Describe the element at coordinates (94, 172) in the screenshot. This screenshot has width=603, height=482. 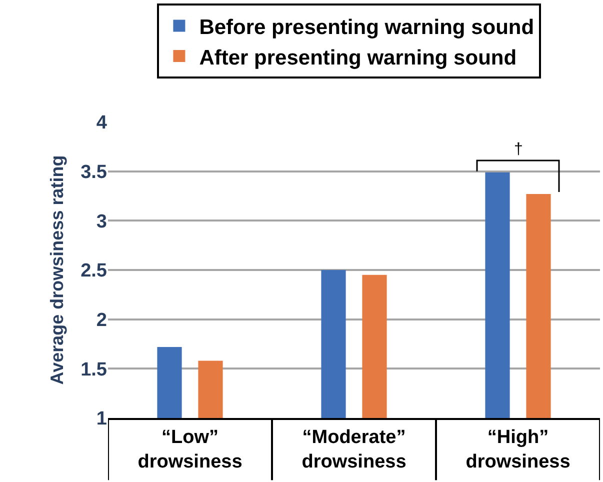
I see `y-tick-label: 3.5` at that location.